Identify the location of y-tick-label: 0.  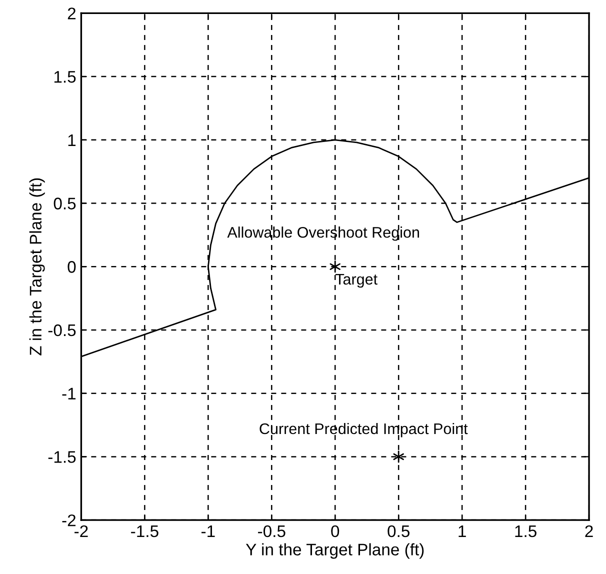
(72, 267).